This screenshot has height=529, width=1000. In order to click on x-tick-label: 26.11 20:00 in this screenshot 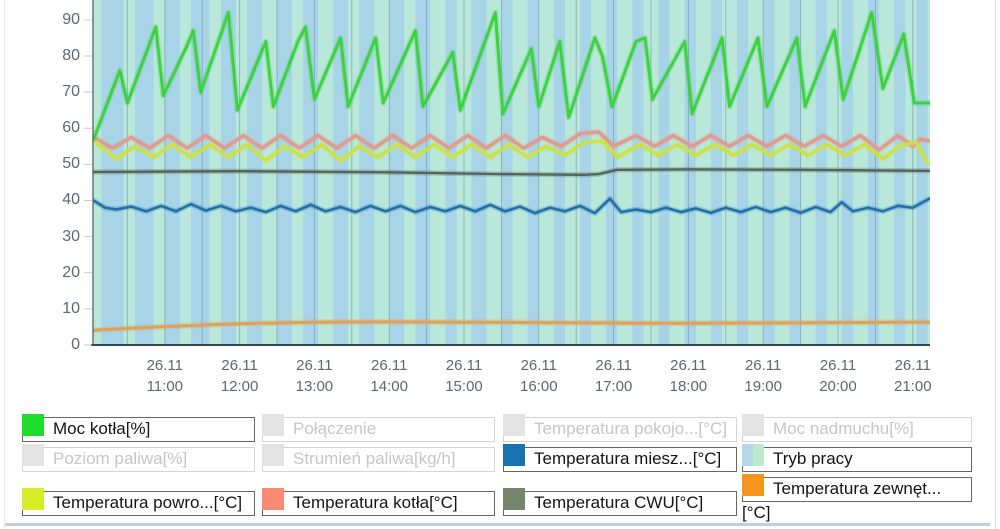, I will do `click(838, 376)`.